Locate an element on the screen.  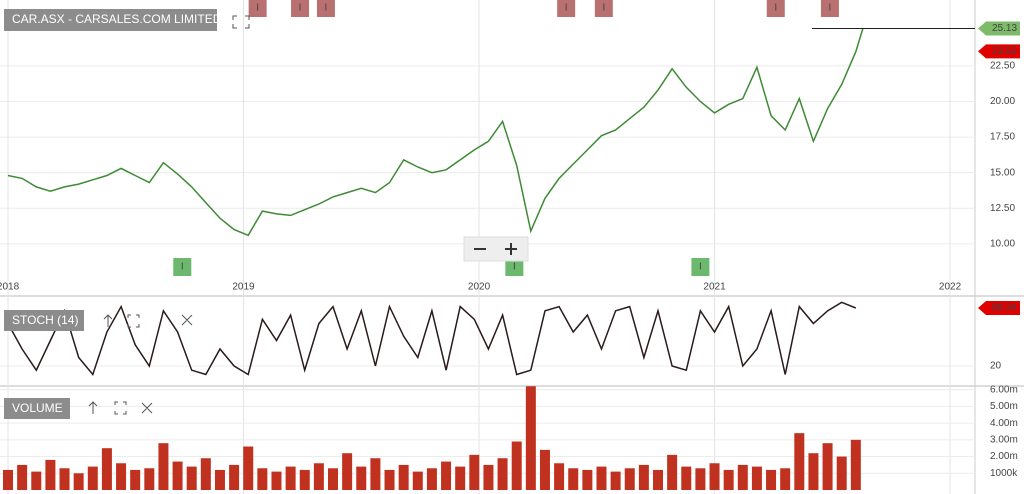
y-tick-label: 20 is located at coordinates (996, 366).